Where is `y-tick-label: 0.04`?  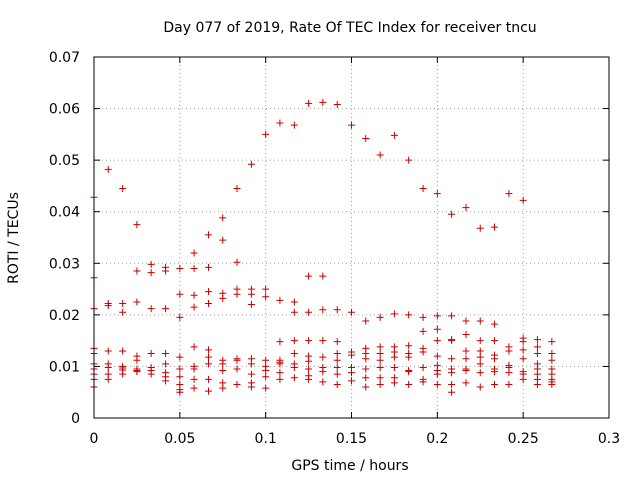 y-tick-label: 0.04 is located at coordinates (64, 213).